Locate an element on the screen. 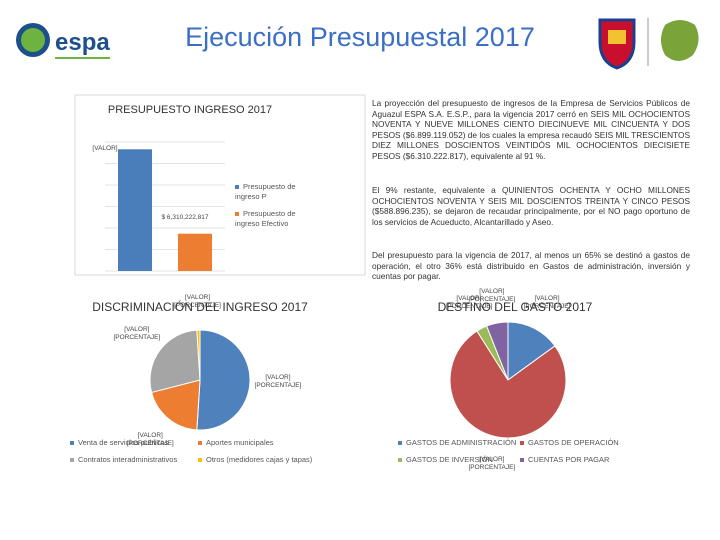  legend-entry: Presupuesto de ingreso P is located at coordinates (265, 191).